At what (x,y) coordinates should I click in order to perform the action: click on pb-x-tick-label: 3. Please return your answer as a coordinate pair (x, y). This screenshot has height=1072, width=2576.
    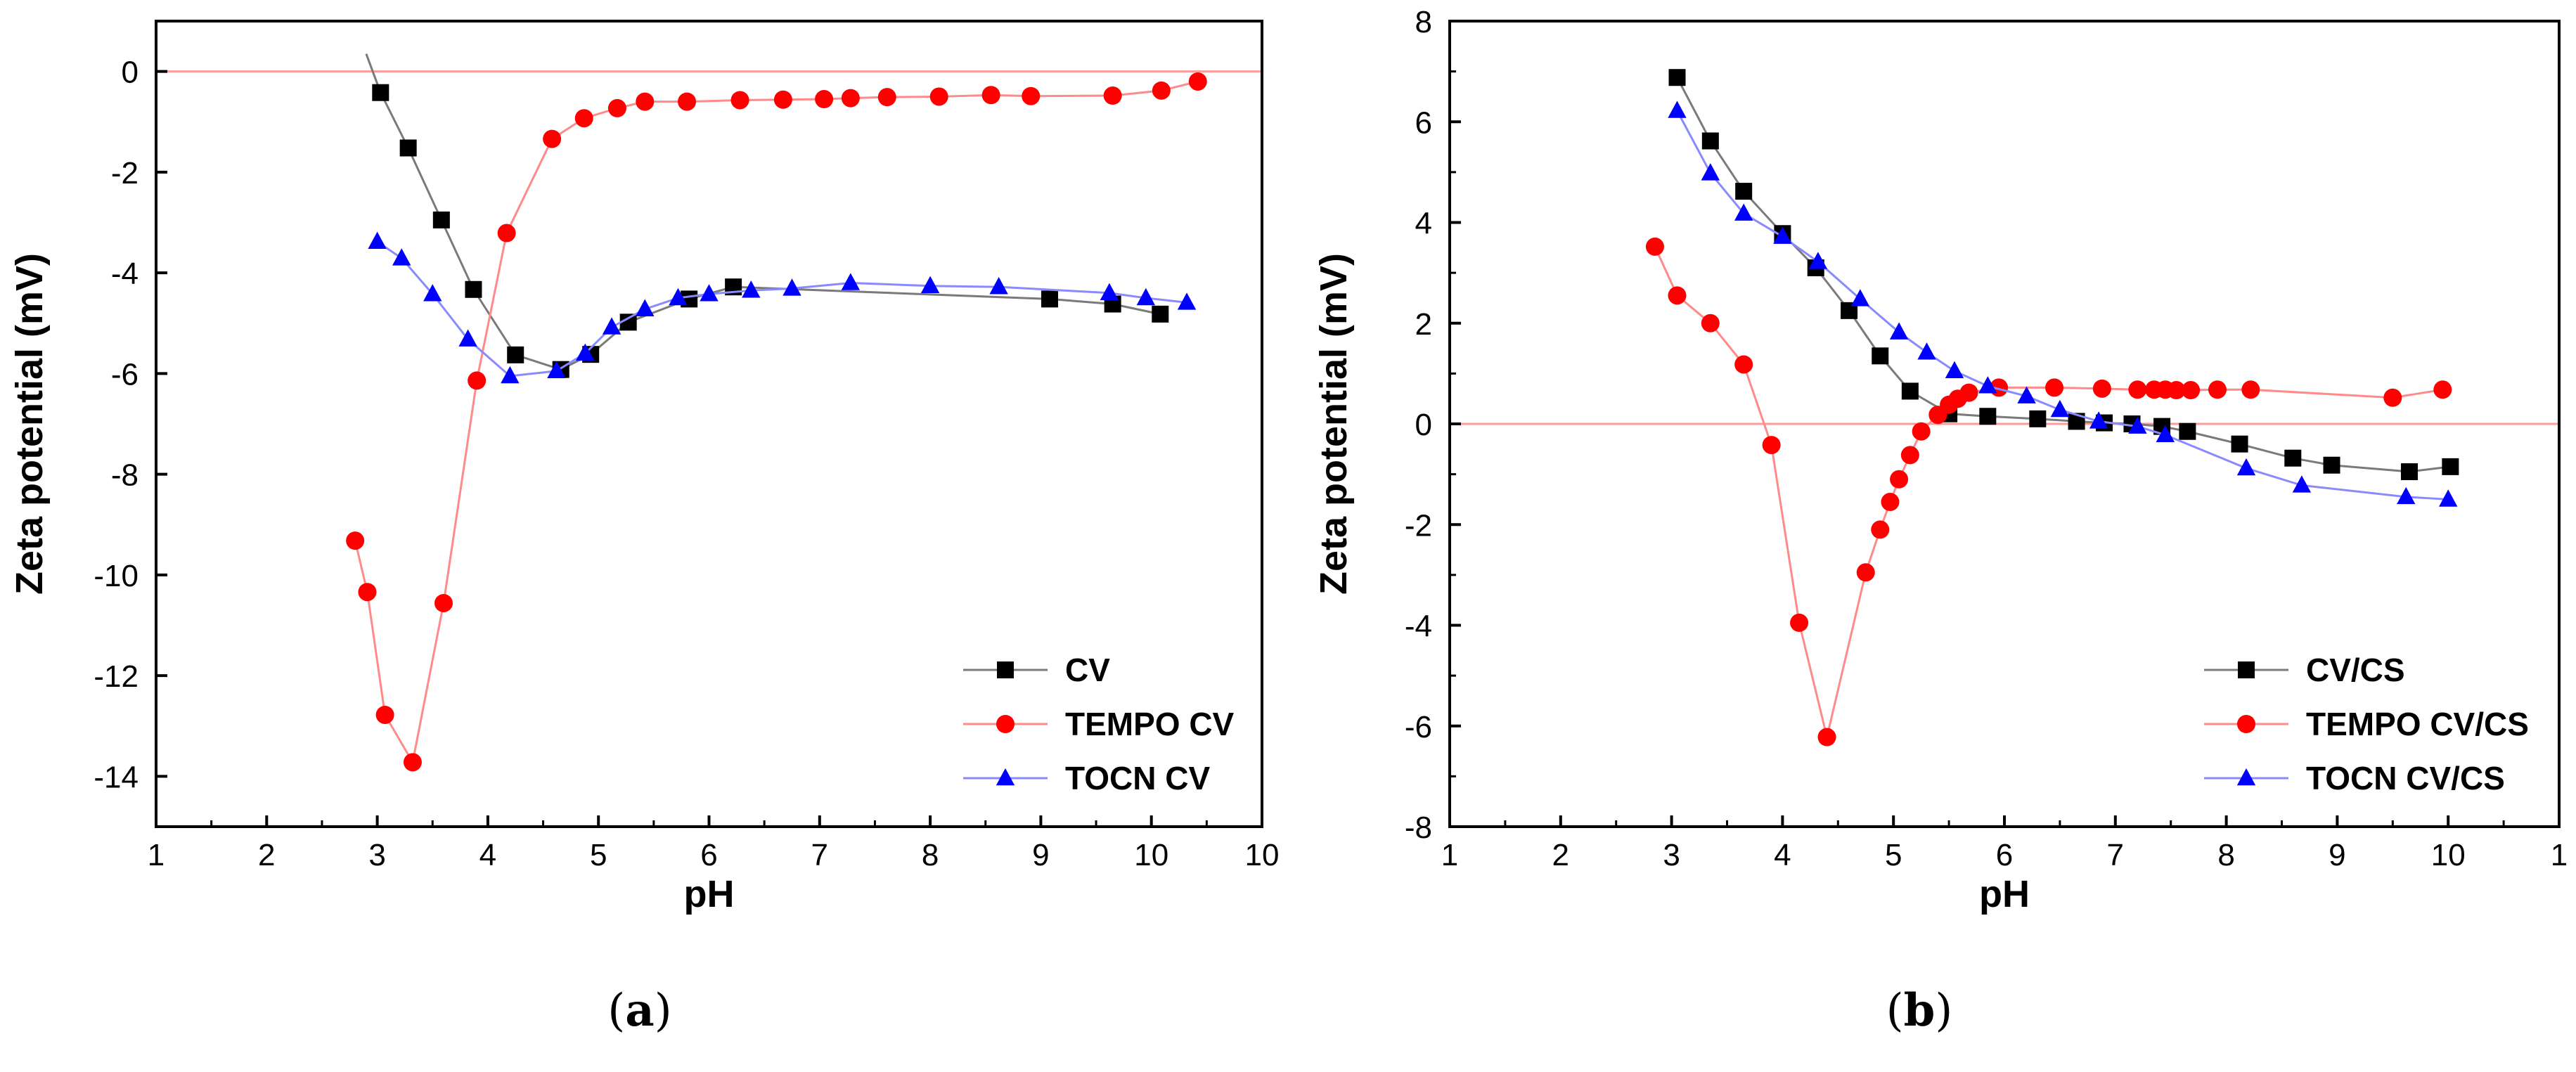
    Looking at the image, I should click on (1671, 855).